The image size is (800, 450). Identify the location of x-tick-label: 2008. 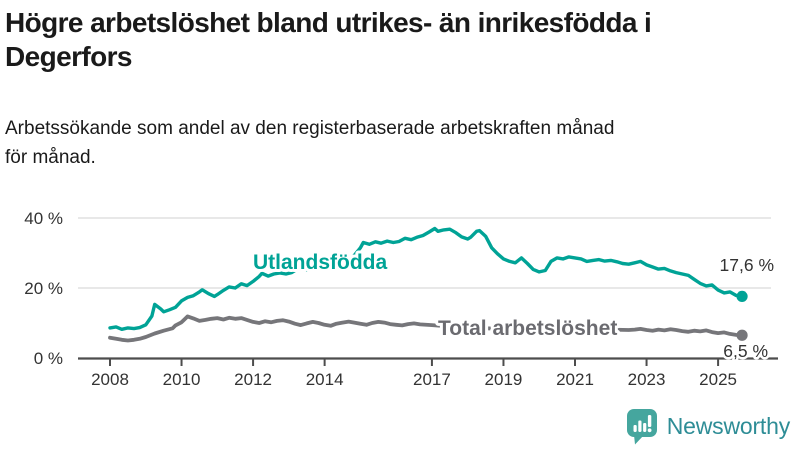
(110, 379).